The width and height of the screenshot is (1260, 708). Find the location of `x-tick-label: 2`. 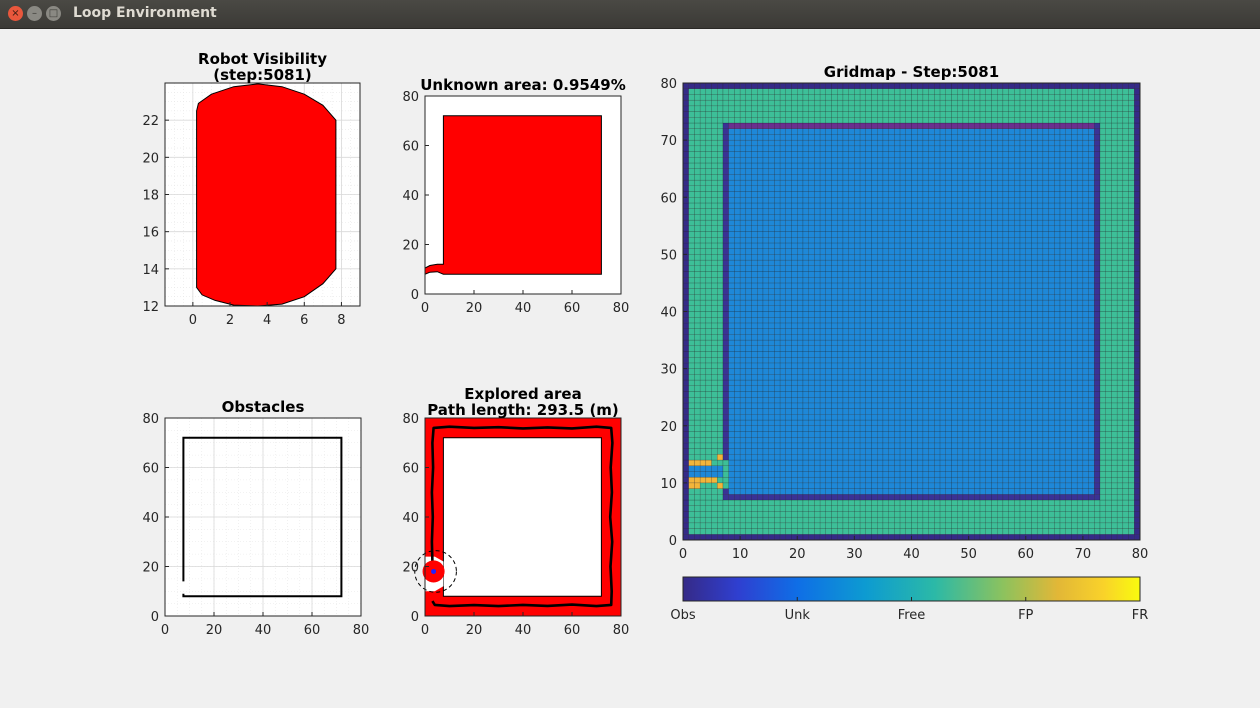

x-tick-label: 2 is located at coordinates (230, 320).